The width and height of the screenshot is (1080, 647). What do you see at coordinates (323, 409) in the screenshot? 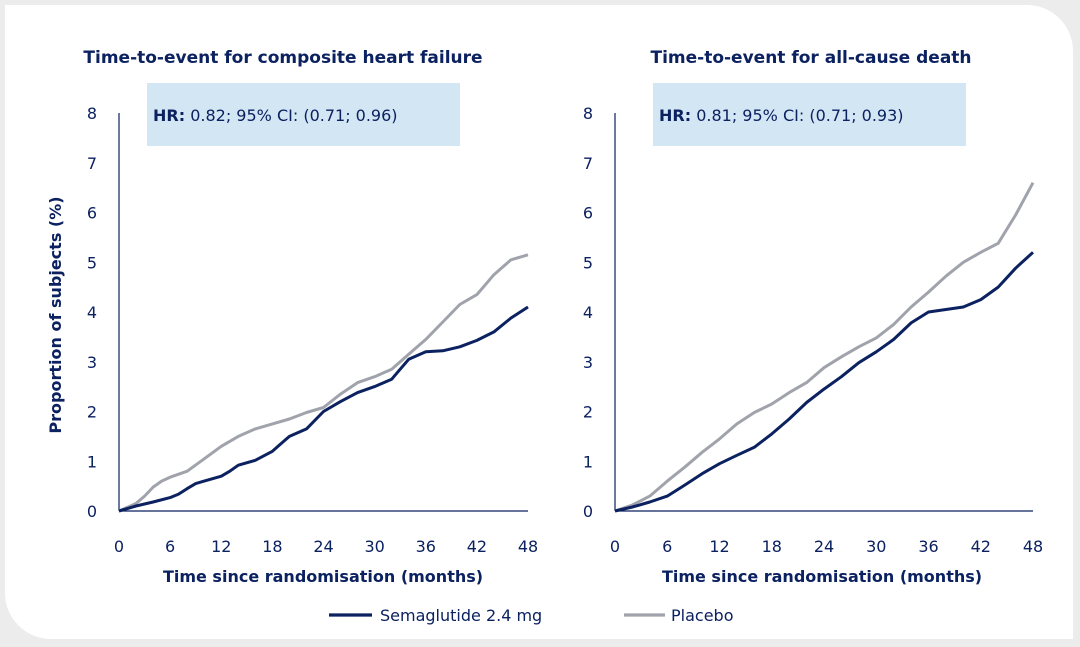
I see `series-line-semaglutide-2-4-mg` at bounding box center [323, 409].